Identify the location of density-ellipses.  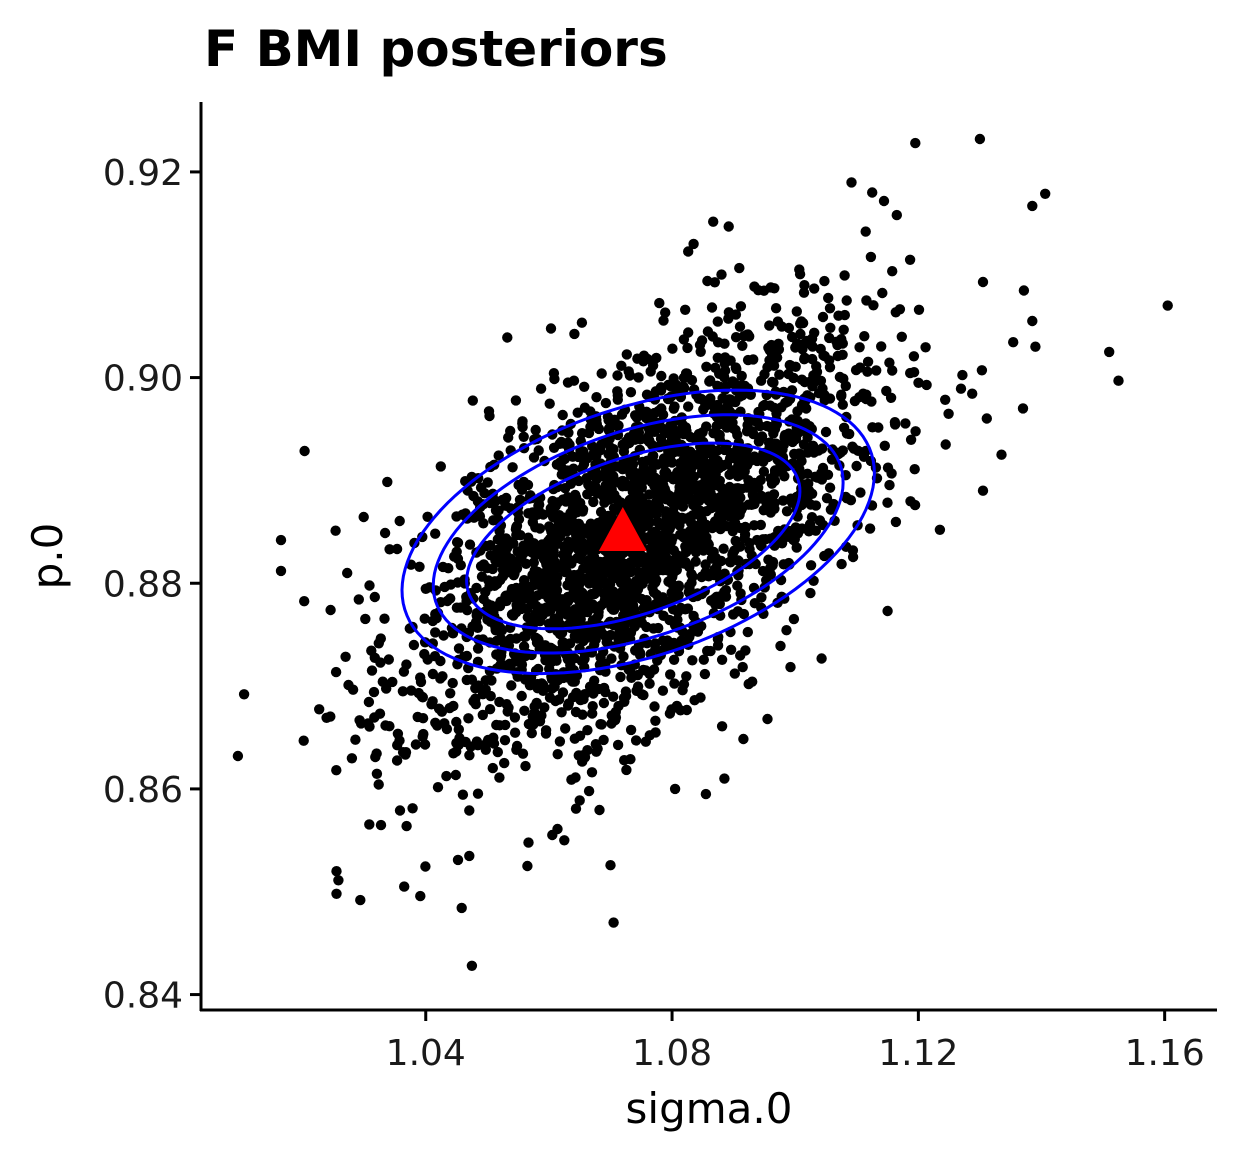
(638, 532).